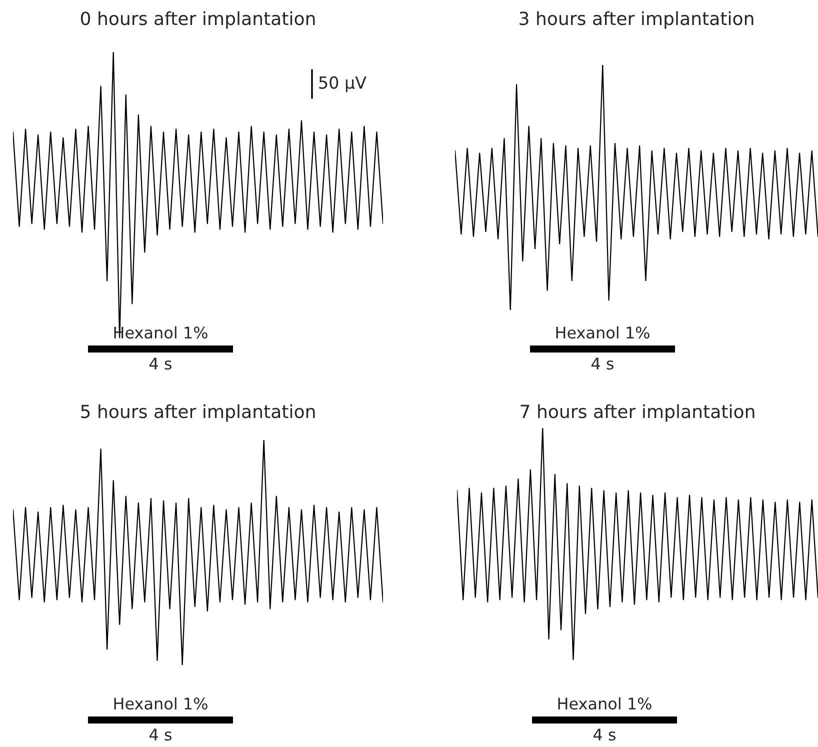  What do you see at coordinates (198, 413) in the screenshot?
I see `chart-title: 5 hours after implantation` at bounding box center [198, 413].